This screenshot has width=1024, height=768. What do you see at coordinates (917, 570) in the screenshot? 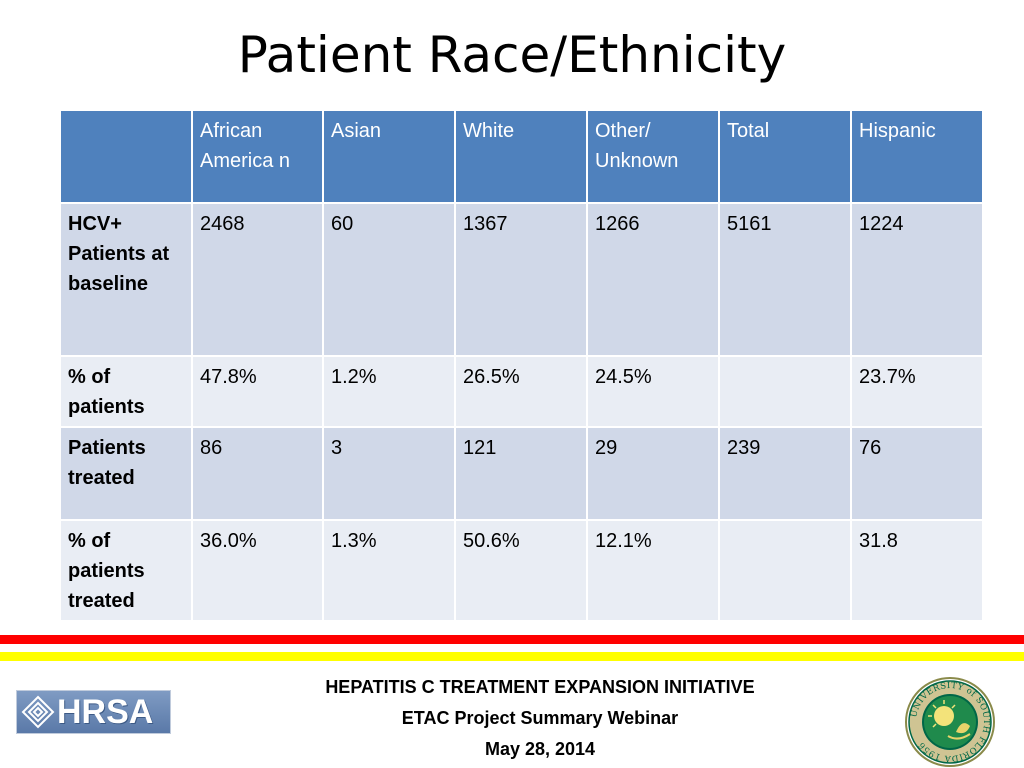
I see `table-cell: 31.8` at bounding box center [917, 570].